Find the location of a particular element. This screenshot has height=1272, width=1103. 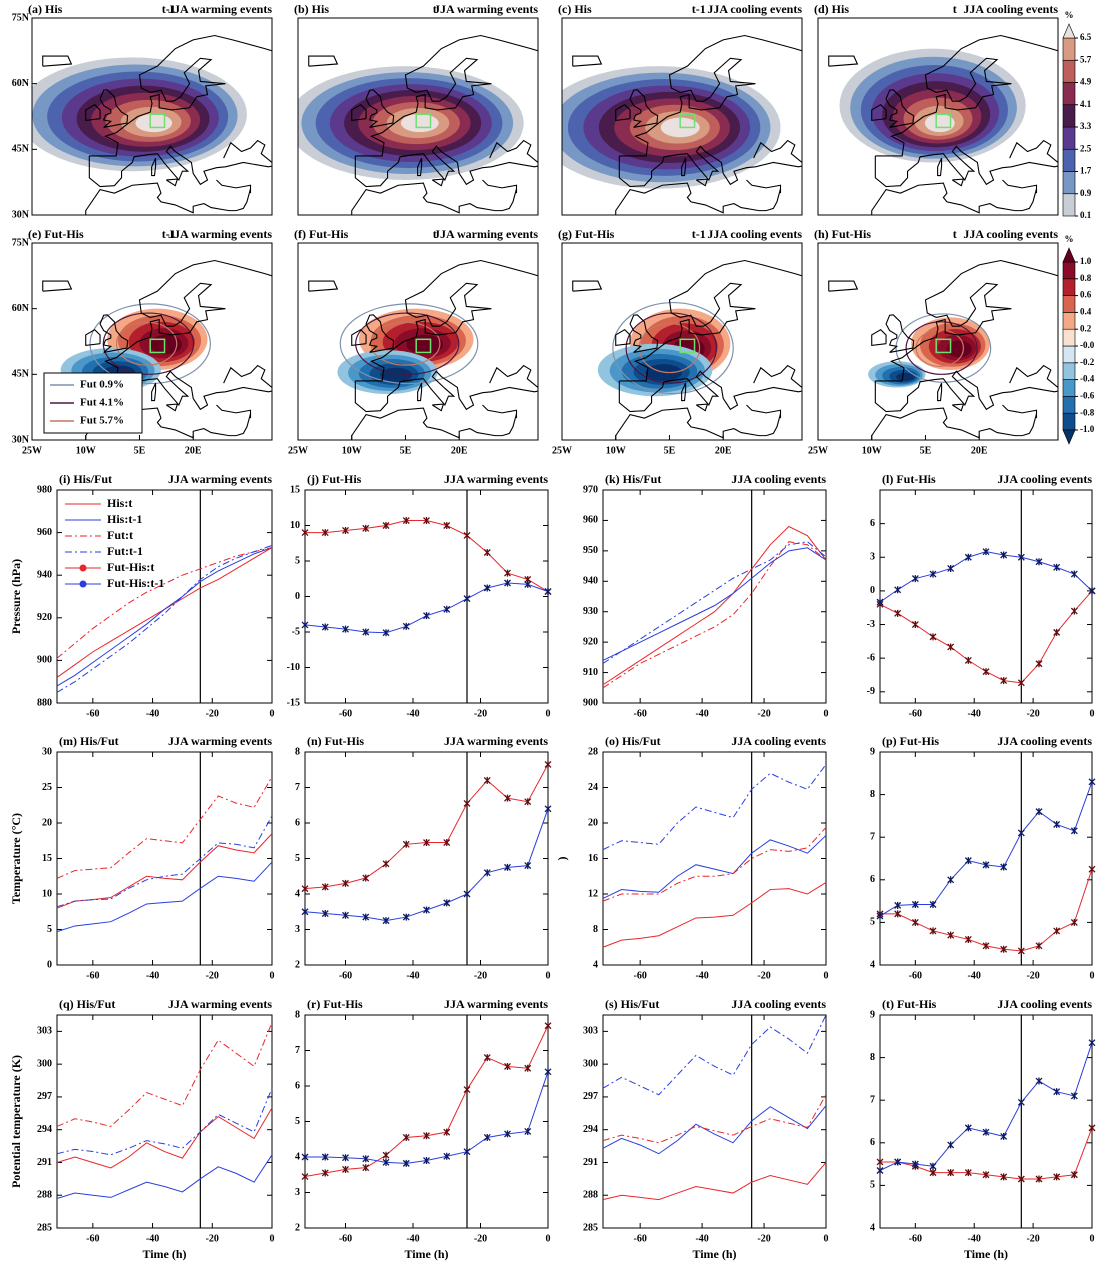

colorbar-tick-label: 3.3 is located at coordinates (1086, 126).